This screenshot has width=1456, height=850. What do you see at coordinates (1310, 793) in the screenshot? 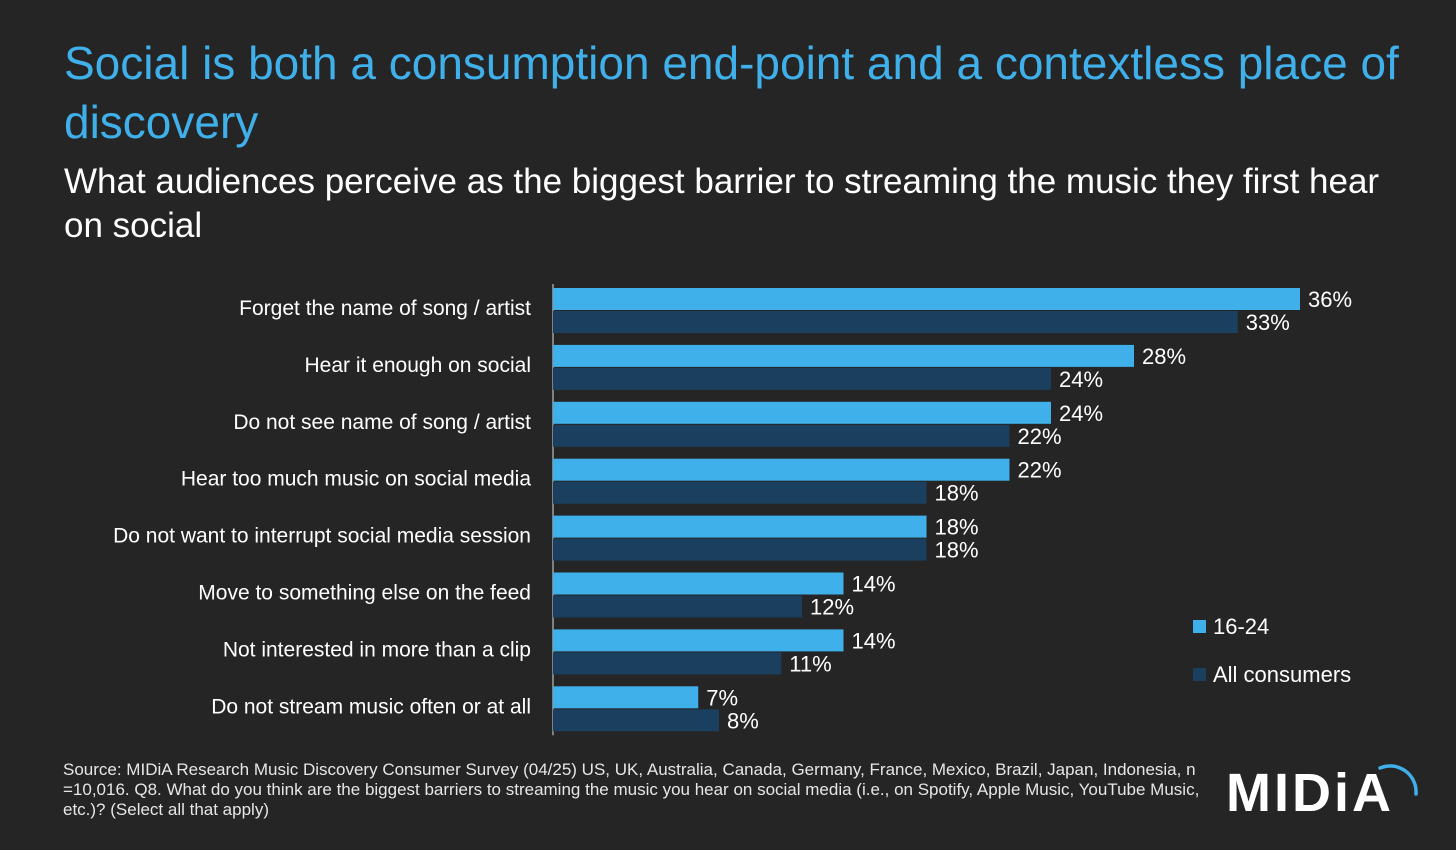
I see `logo-text: MIDiA` at bounding box center [1310, 793].